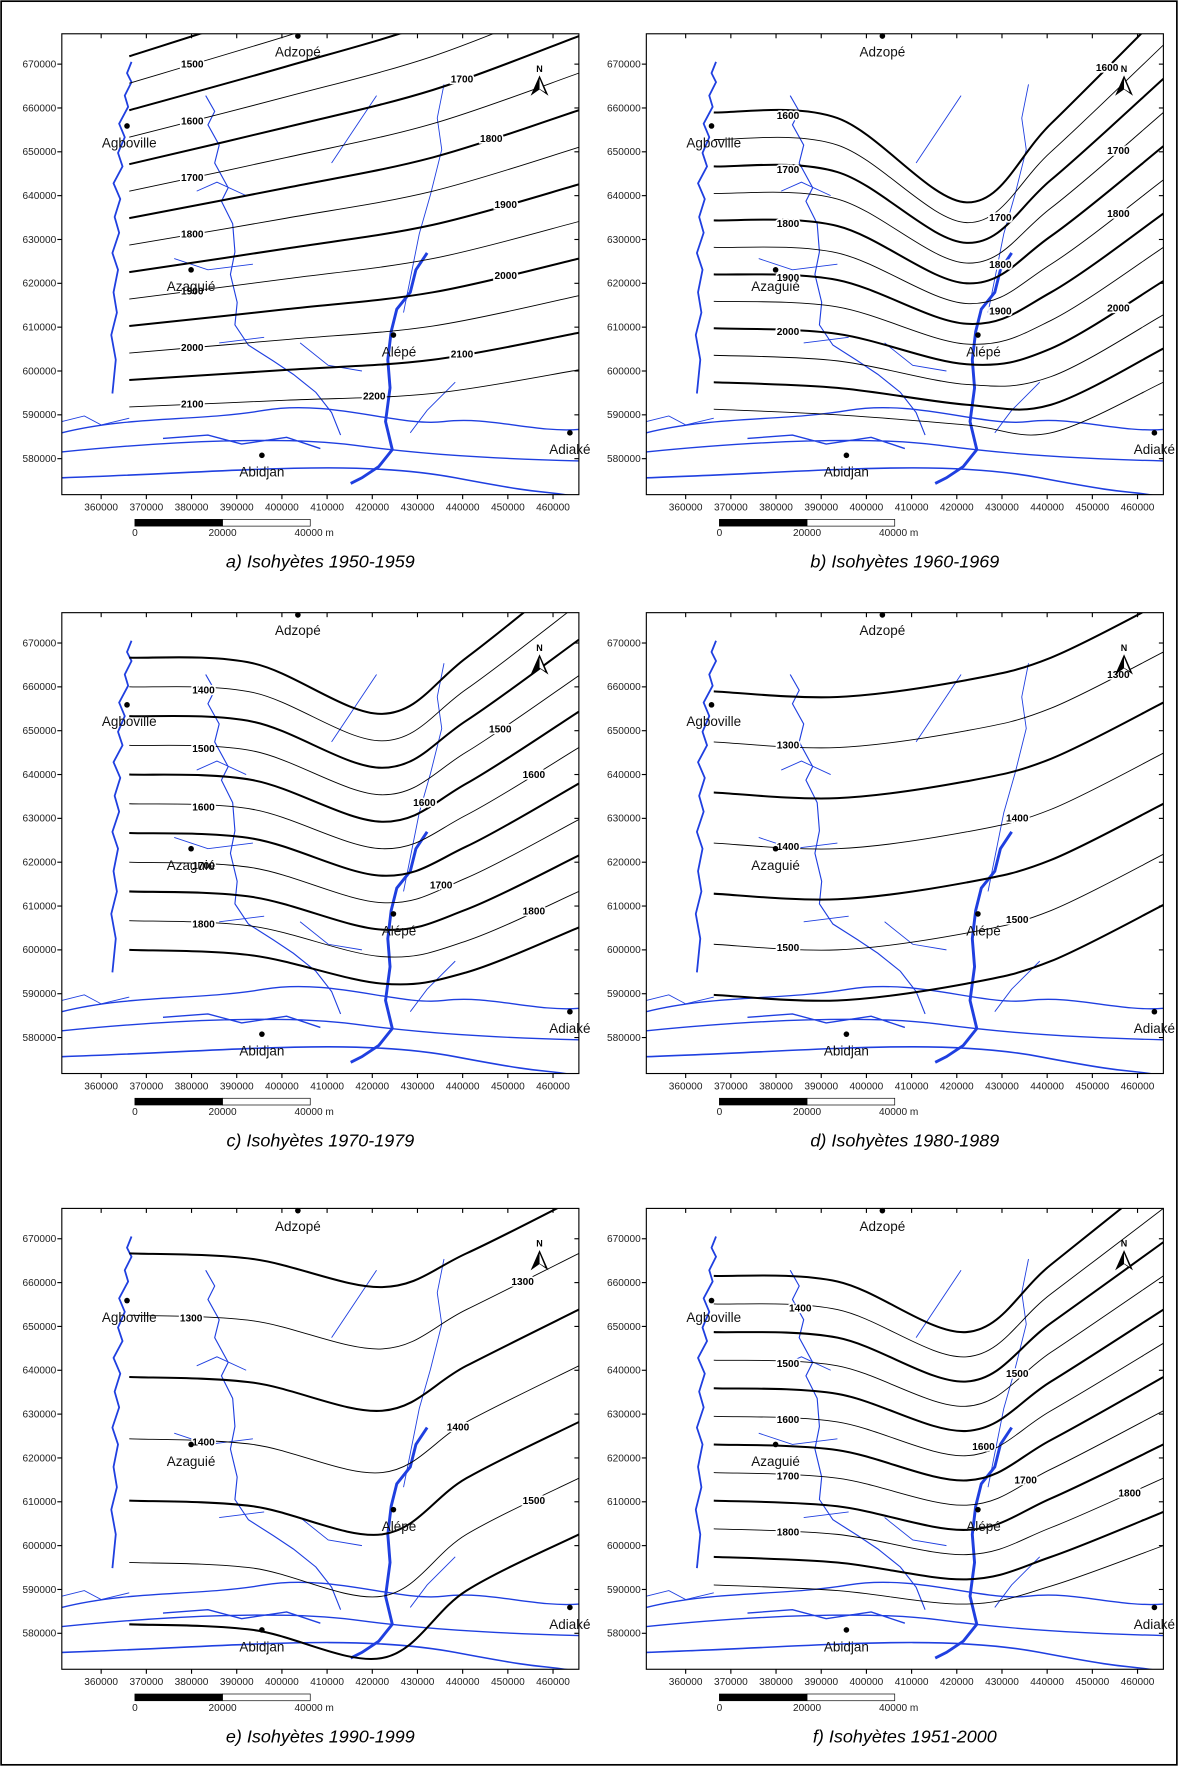 This screenshot has height=1766, width=1178. I want to click on x-tick-label: 360000, so click(101, 1682).